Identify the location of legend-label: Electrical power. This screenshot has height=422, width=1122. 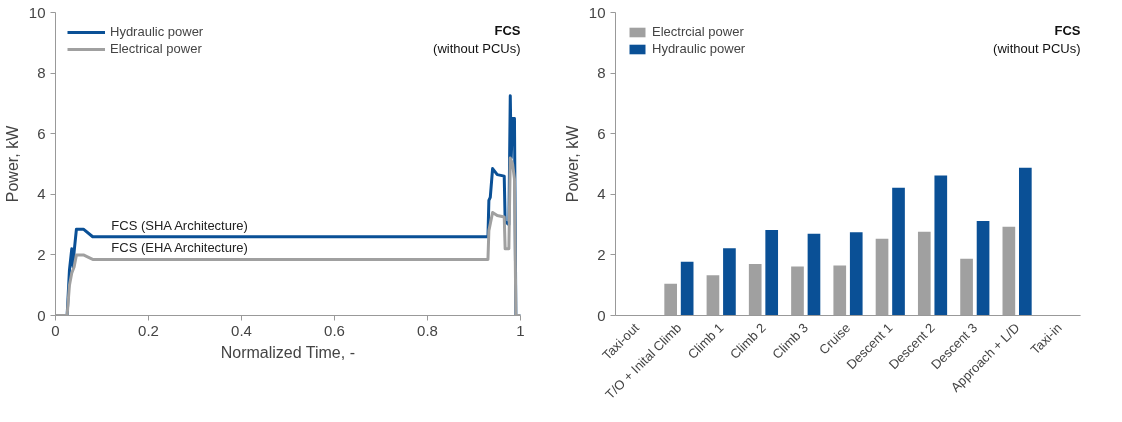
(156, 48).